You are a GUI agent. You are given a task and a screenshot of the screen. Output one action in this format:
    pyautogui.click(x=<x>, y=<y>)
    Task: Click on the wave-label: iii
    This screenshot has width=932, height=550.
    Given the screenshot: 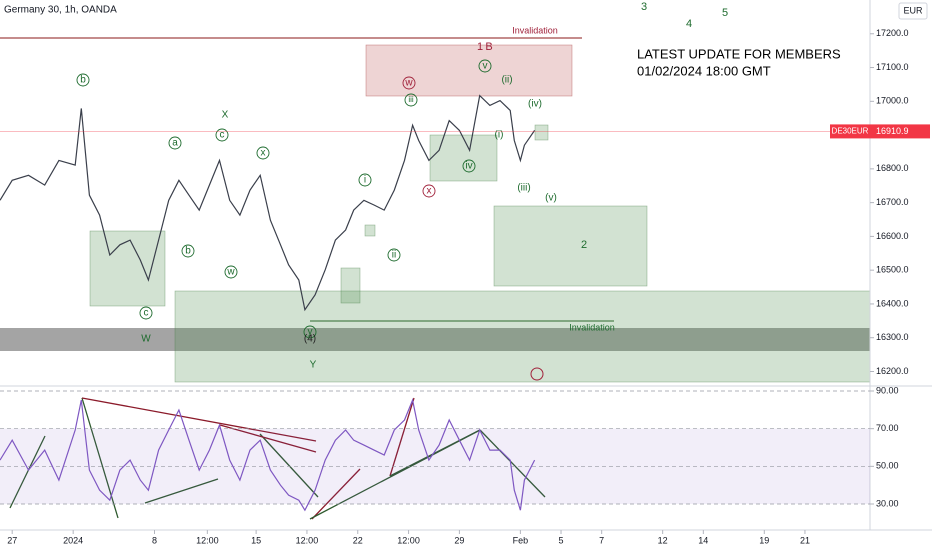 What is the action you would take?
    pyautogui.click(x=411, y=99)
    